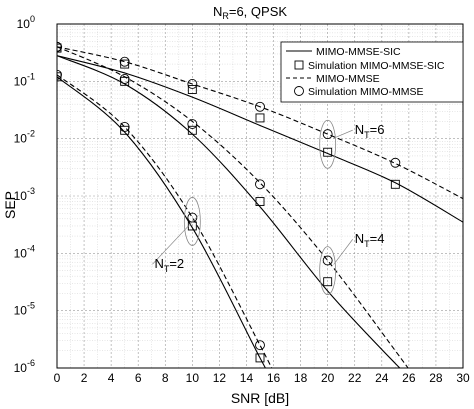 The image size is (474, 409). Describe the element at coordinates (328, 378) in the screenshot. I see `x-tick-label: 20` at that location.